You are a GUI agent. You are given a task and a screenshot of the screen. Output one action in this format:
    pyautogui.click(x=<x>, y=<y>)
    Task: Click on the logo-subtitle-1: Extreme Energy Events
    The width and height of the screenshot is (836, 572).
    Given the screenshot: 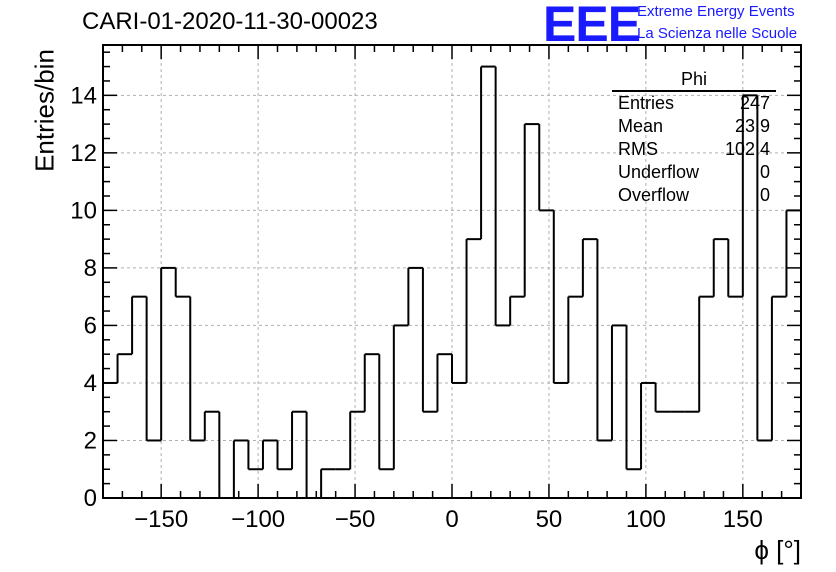 What is the action you would take?
    pyautogui.click(x=716, y=11)
    